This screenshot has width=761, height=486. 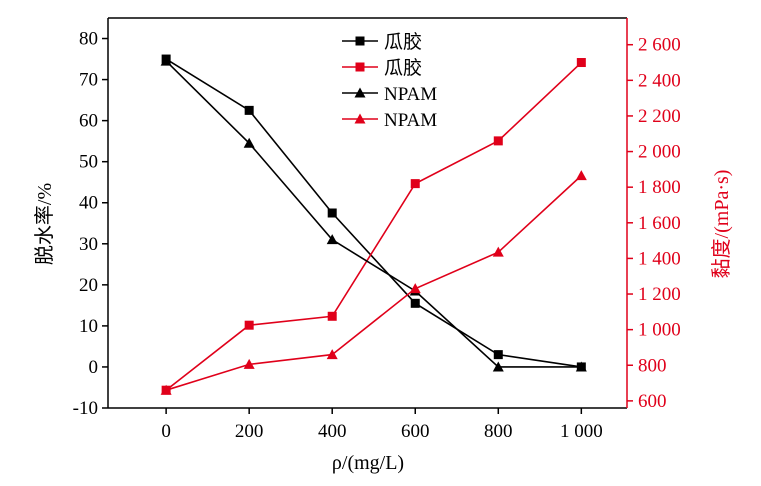 What do you see at coordinates (249, 431) in the screenshot?
I see `x-tick-label: 200` at bounding box center [249, 431].